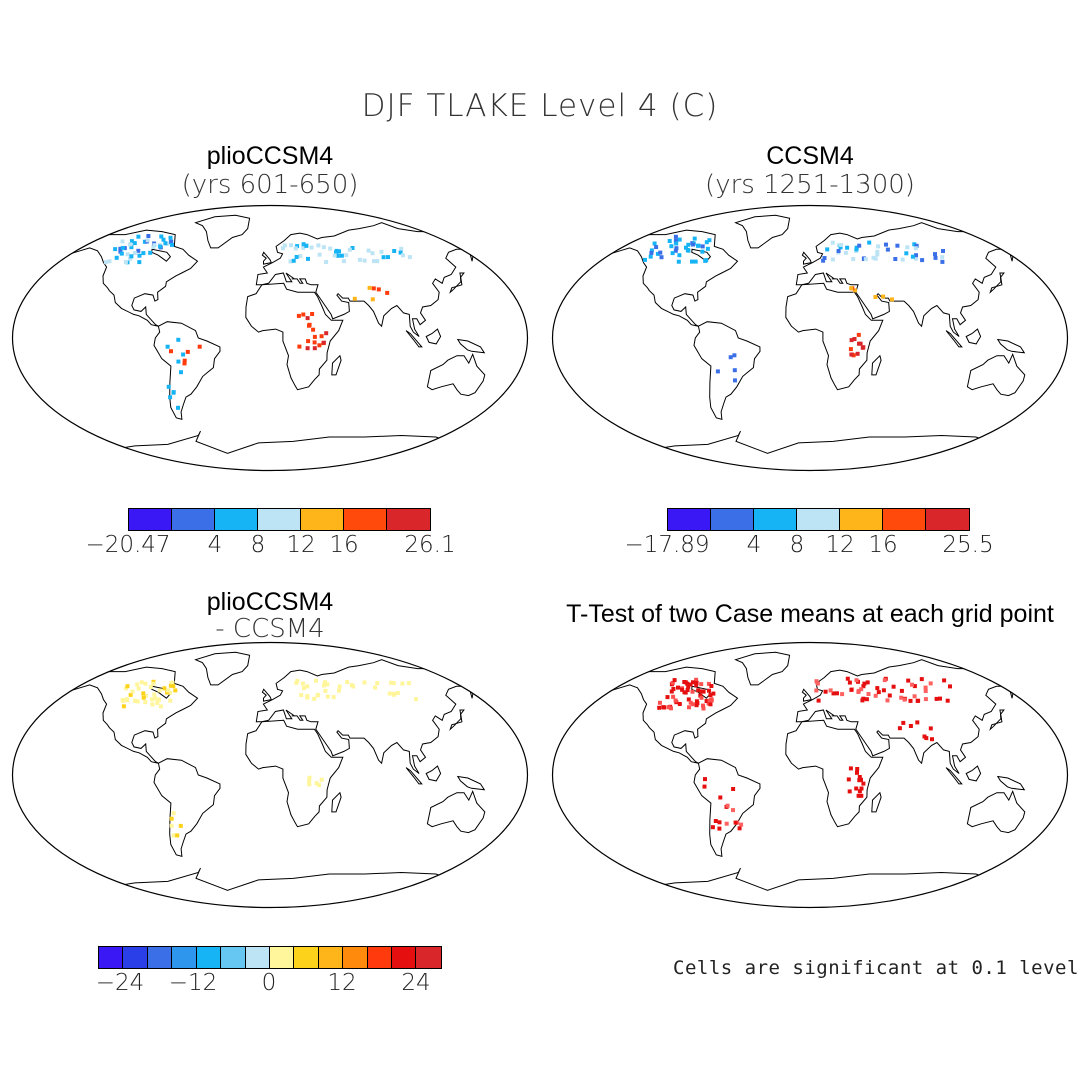  What do you see at coordinates (876, 968) in the screenshot?
I see `significance-note: Cells are significant at 0.1 level` at bounding box center [876, 968].